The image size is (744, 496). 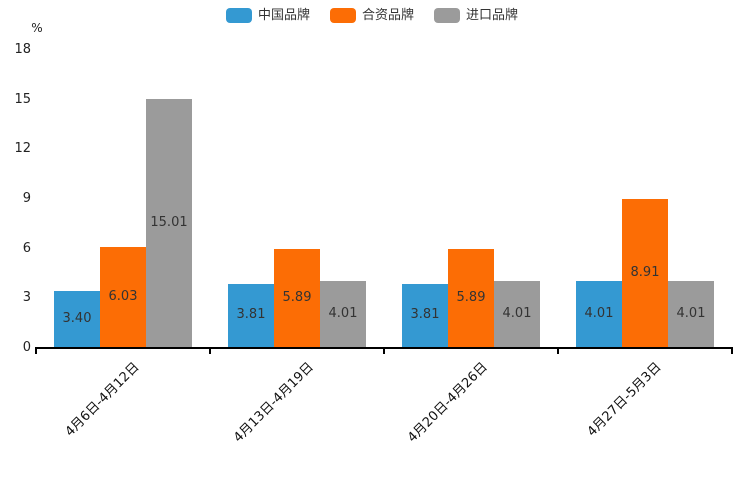 I want to click on y-axis-unit-label: %, so click(x=37, y=28).